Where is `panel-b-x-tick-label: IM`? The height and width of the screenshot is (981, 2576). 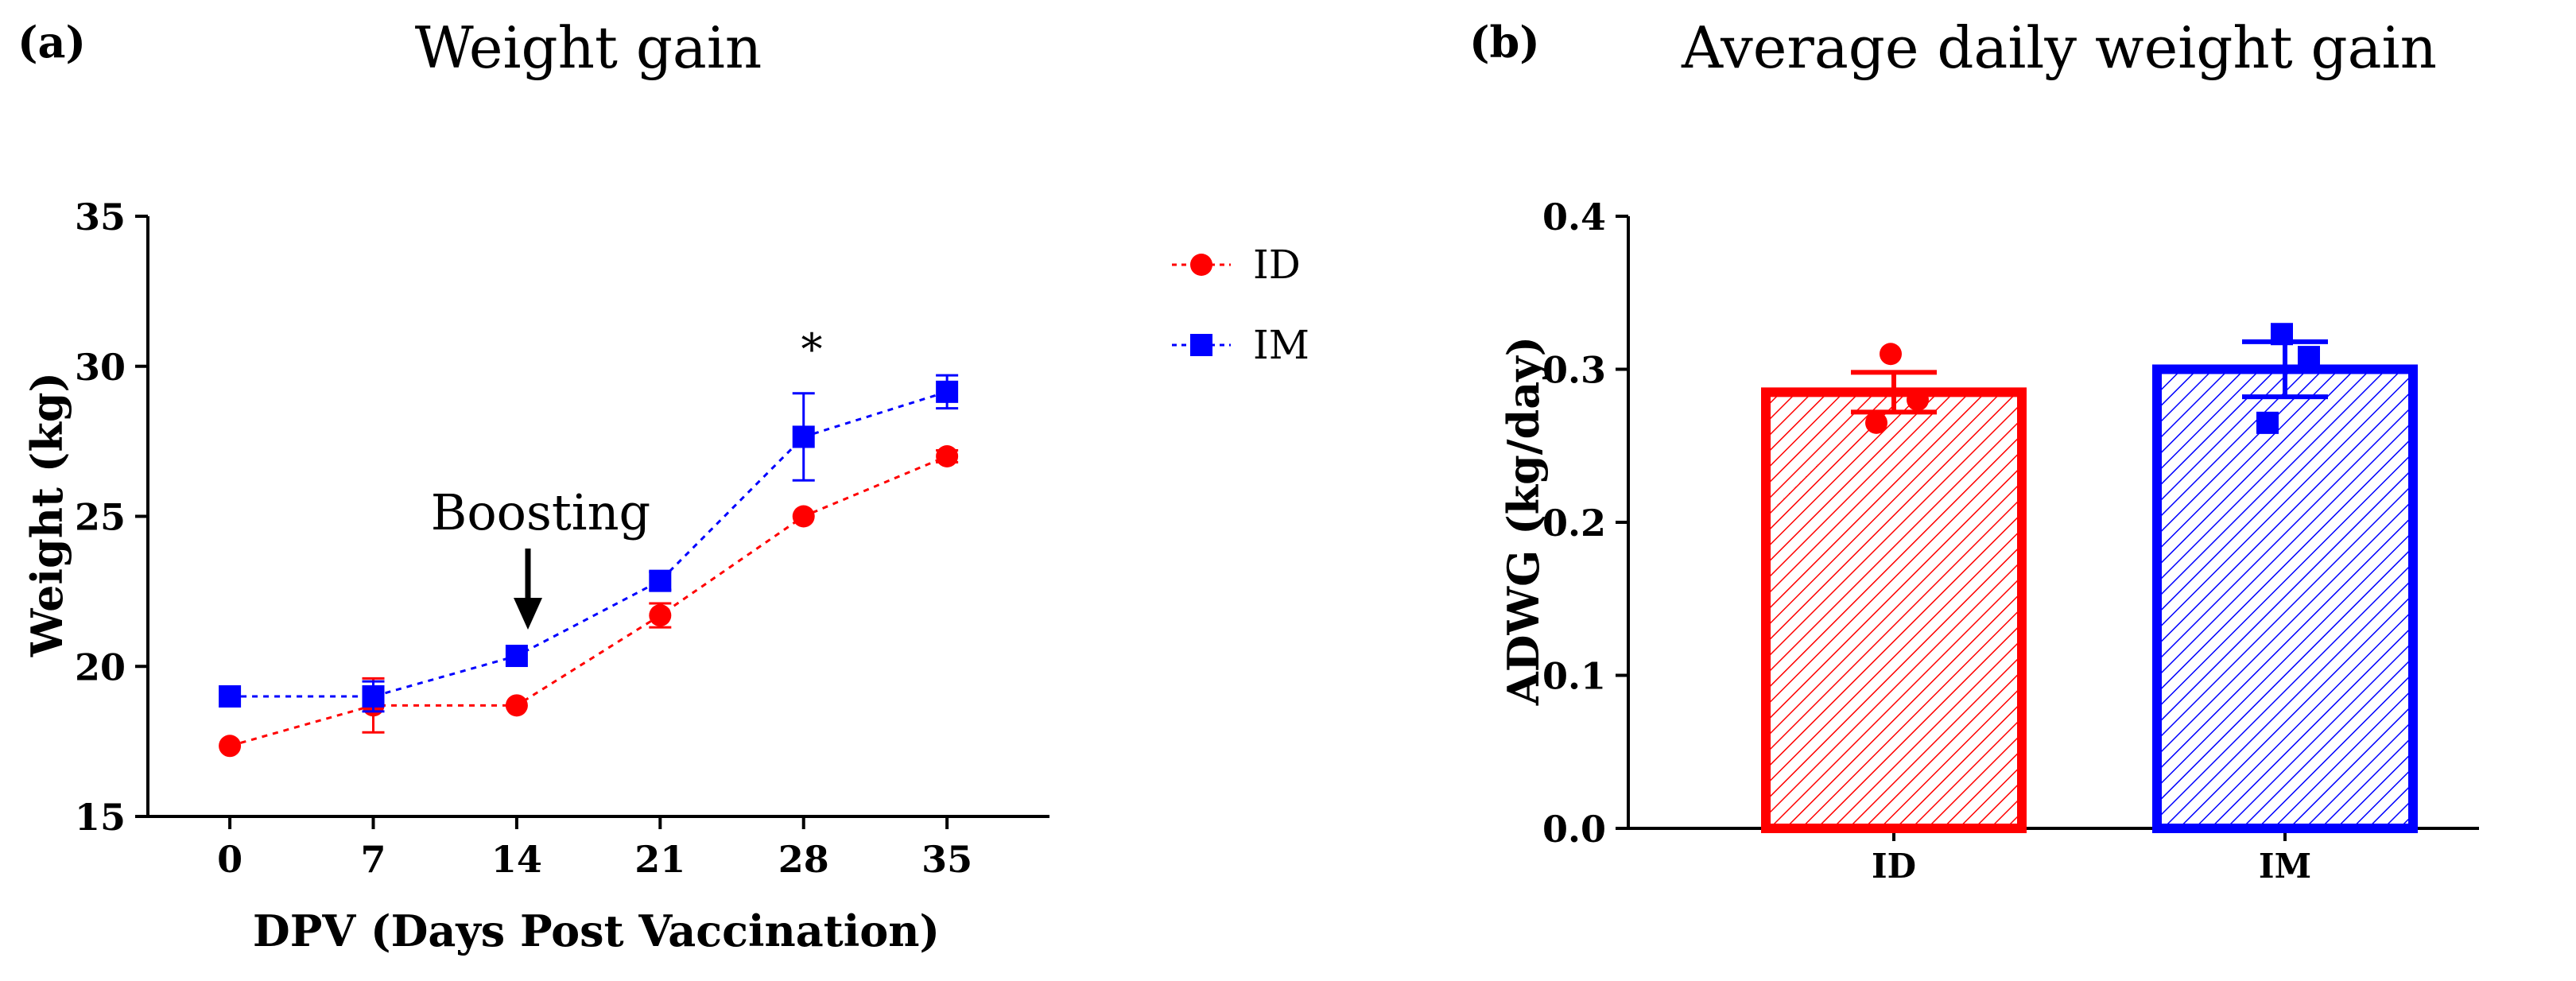
panel-b-x-tick-label: IM is located at coordinates (2285, 866).